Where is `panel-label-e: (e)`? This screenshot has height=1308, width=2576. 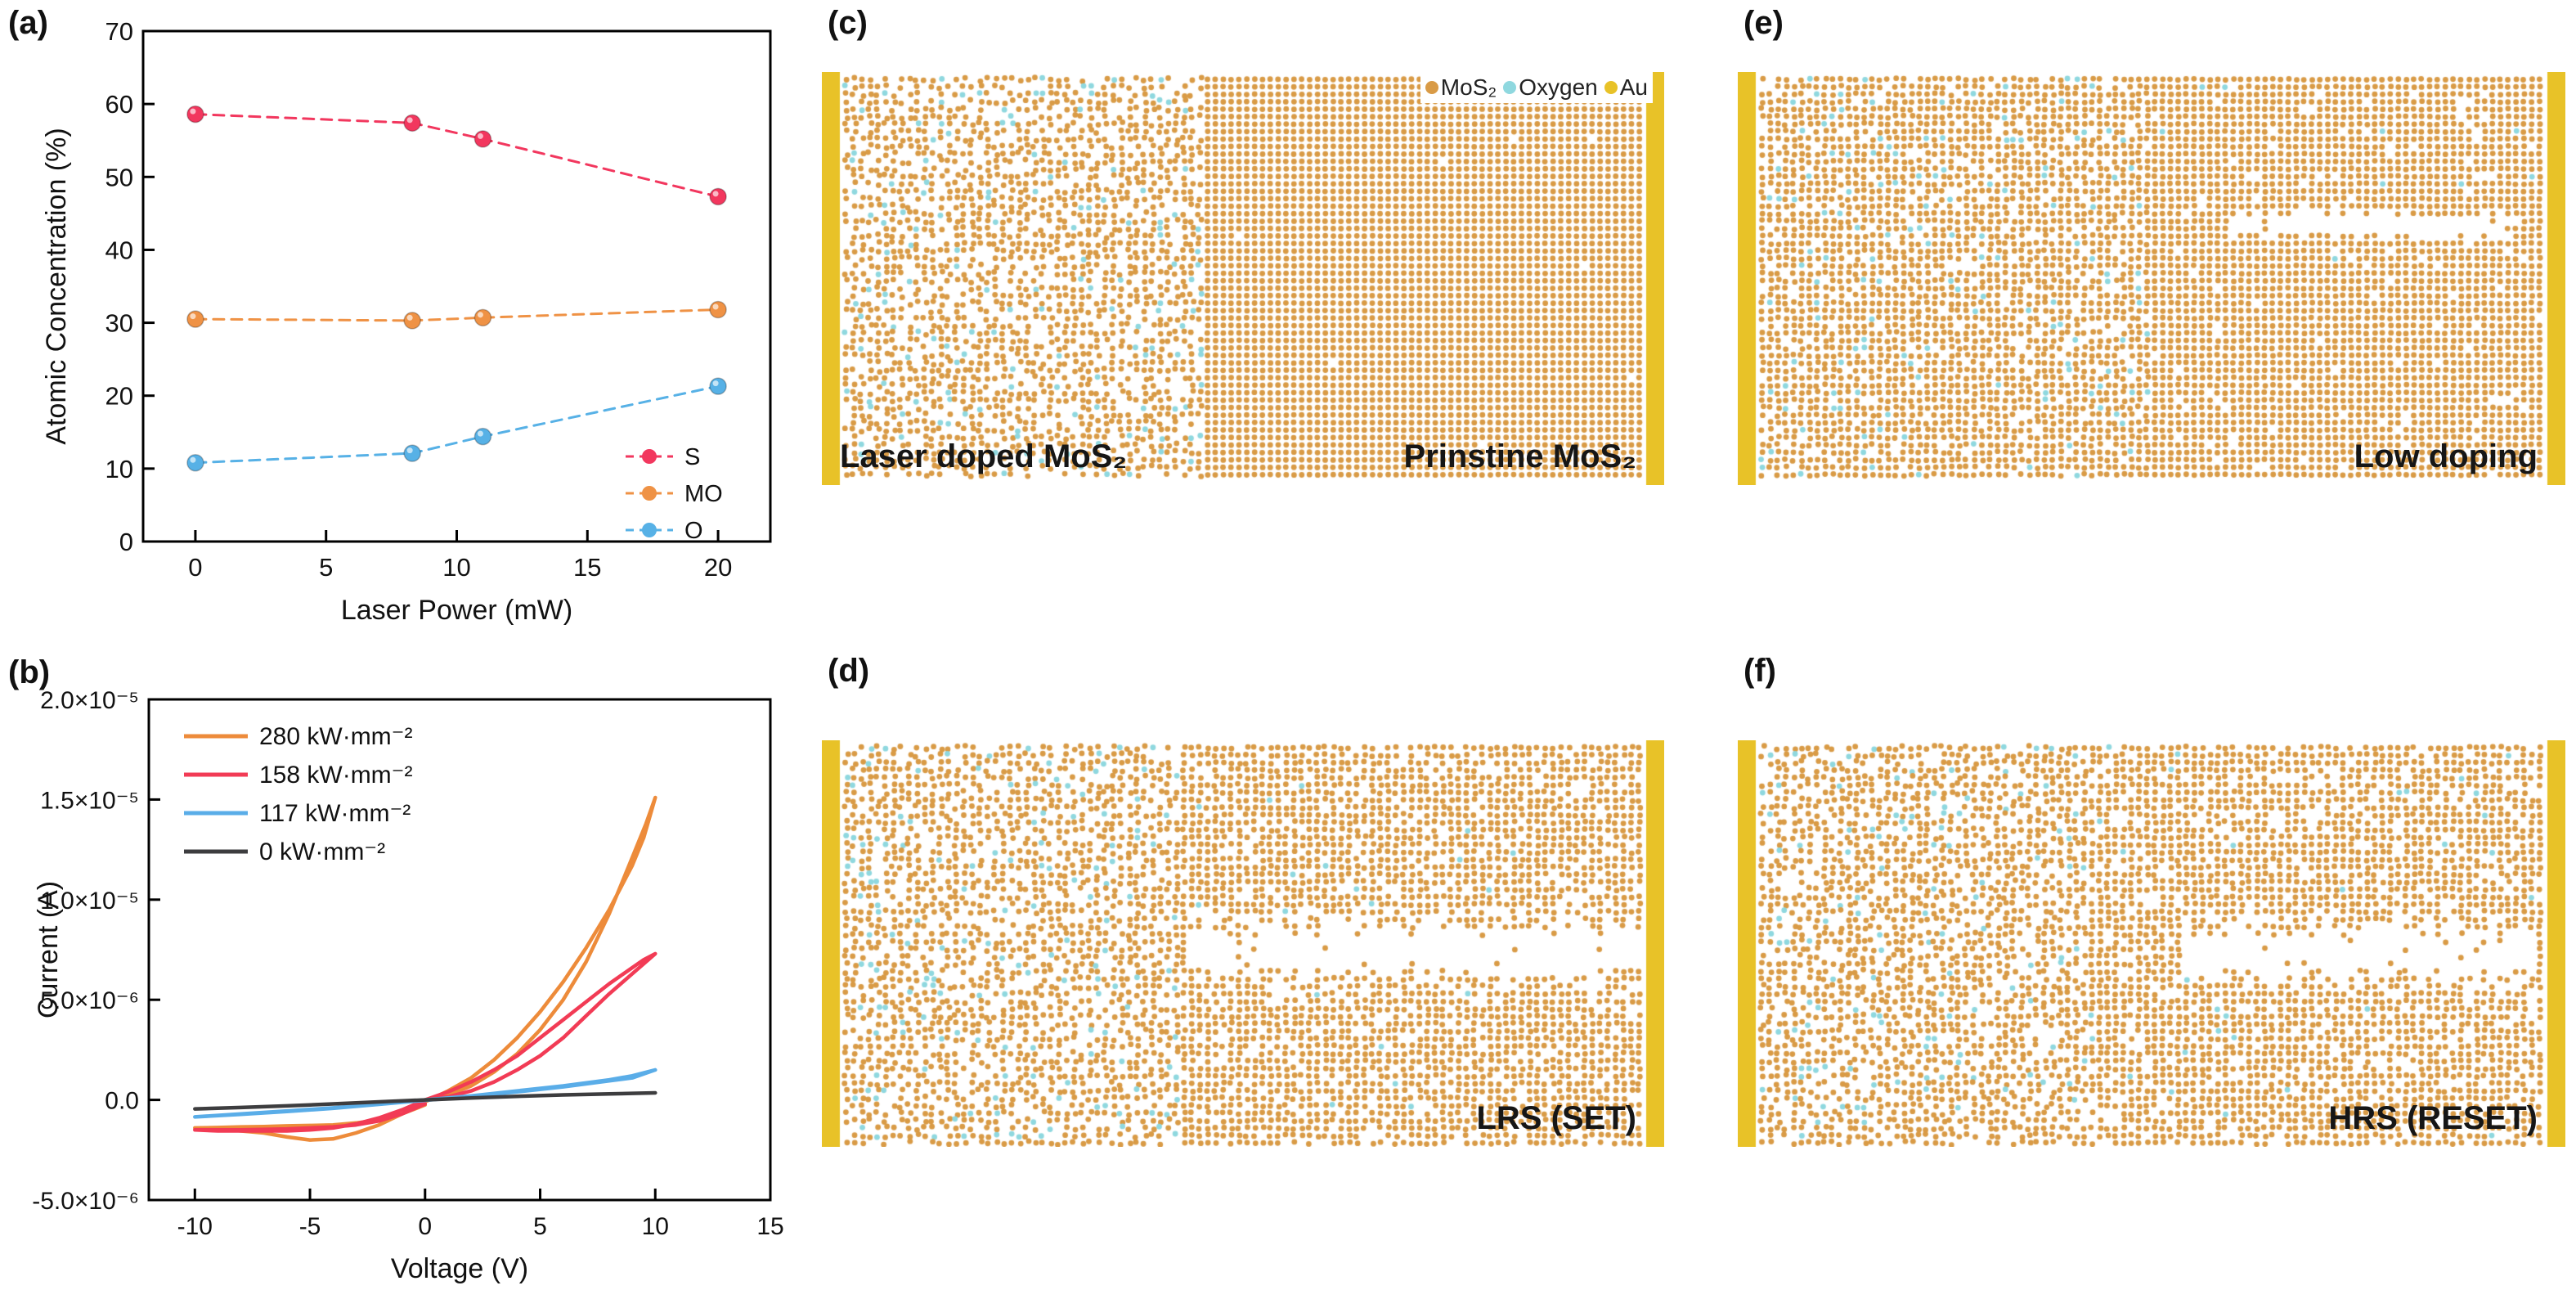 panel-label-e: (e) is located at coordinates (1764, 23).